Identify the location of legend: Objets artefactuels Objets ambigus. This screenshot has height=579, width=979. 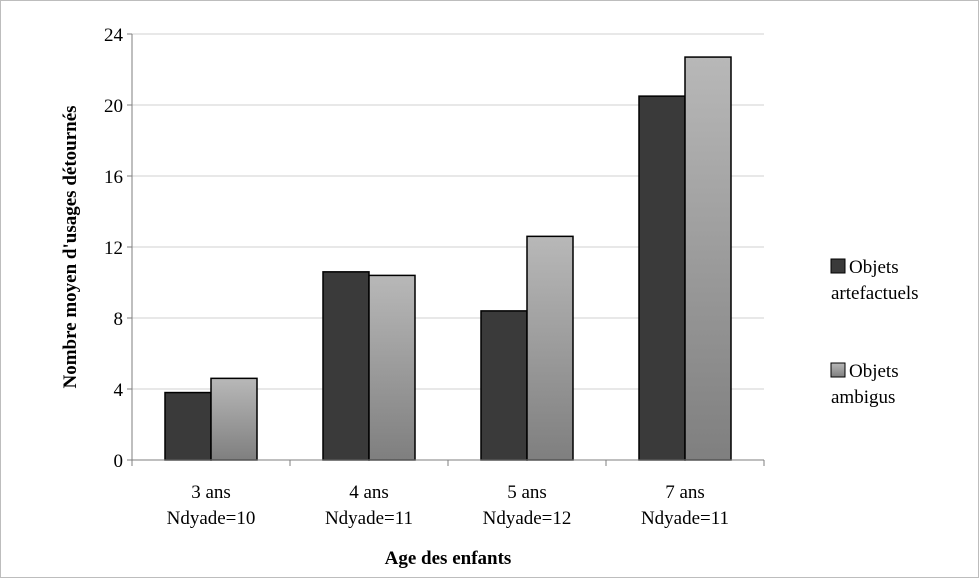
(874, 332).